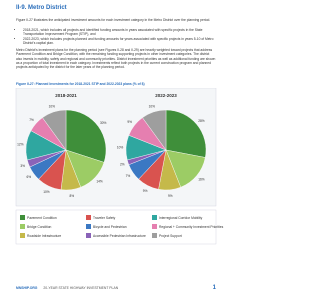 This screenshot has height=300, width=320. Describe the element at coordinates (41, 8) in the screenshot. I see `page-title: II-9. Metro District` at that location.